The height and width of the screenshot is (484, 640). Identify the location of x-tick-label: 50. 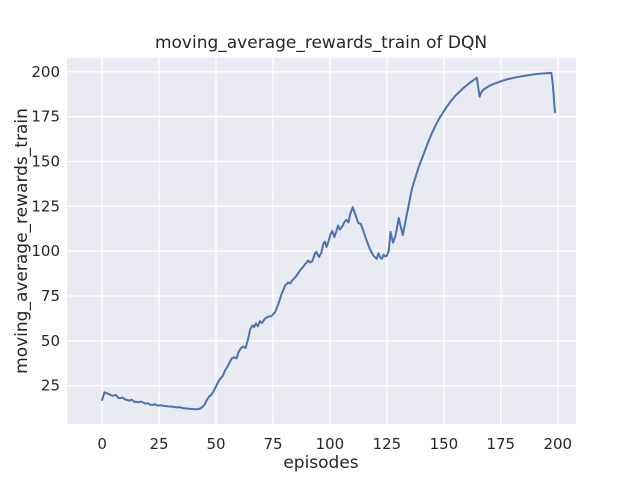
(215, 444).